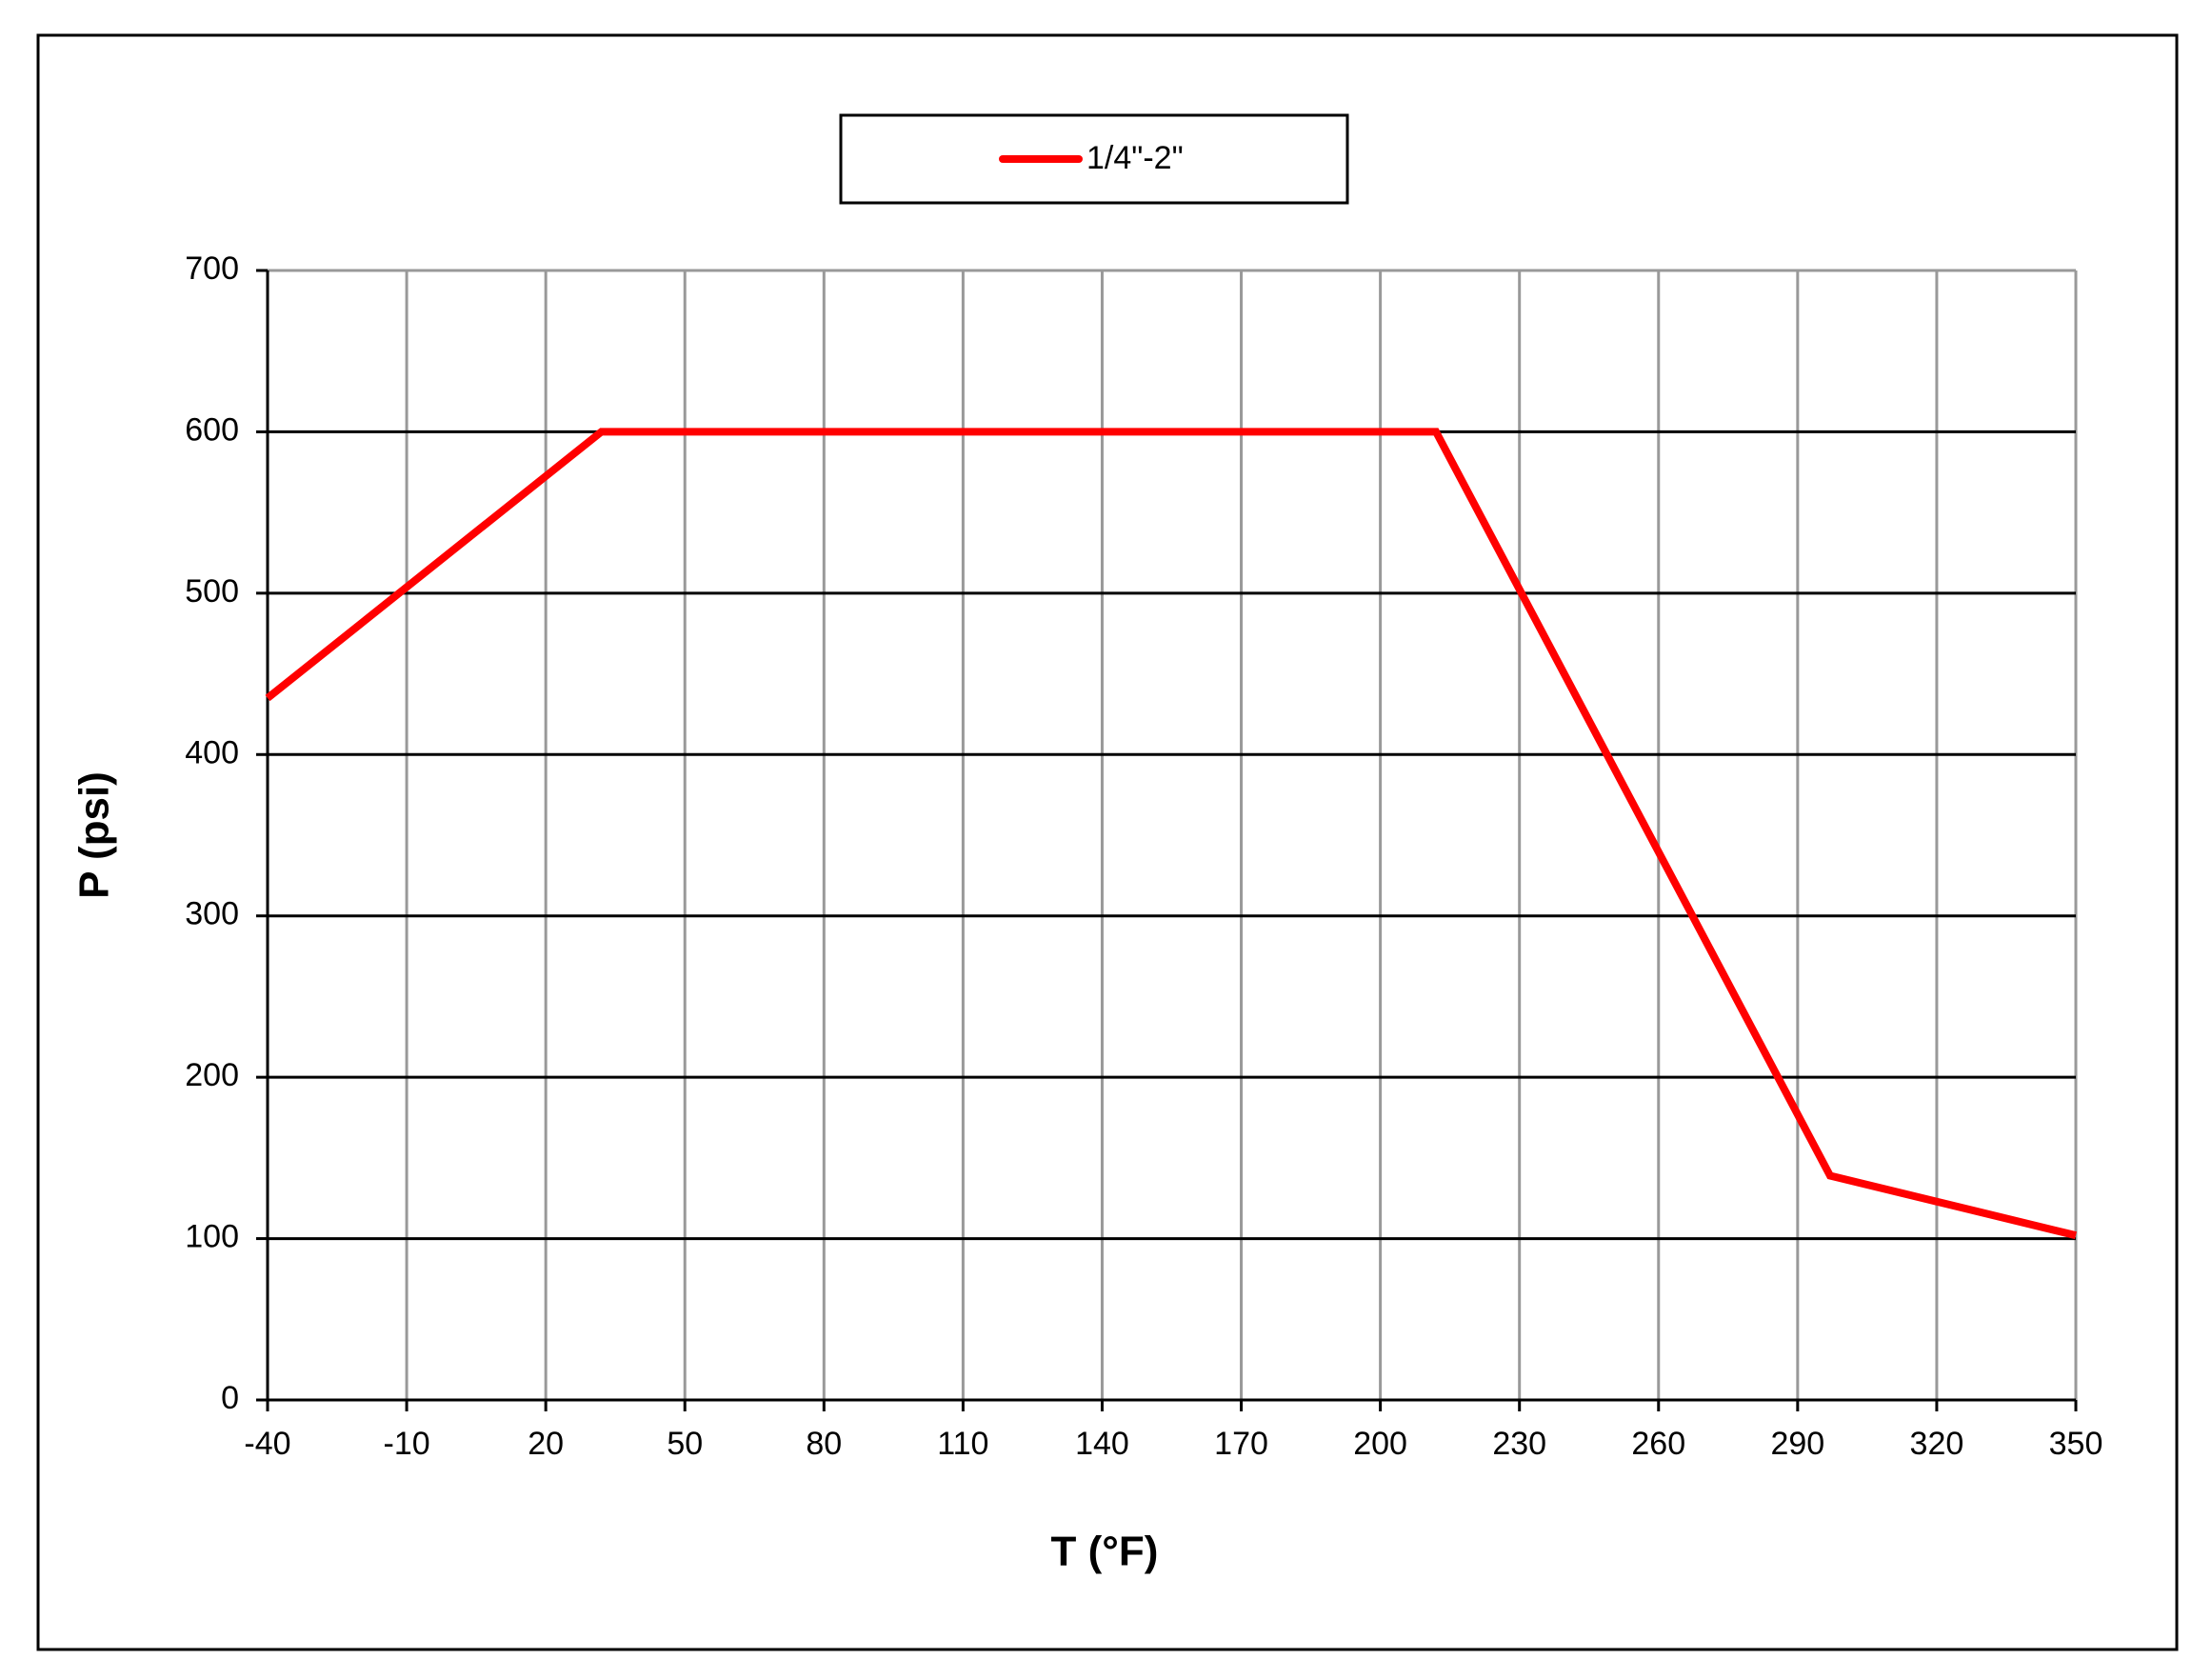  Describe the element at coordinates (94, 835) in the screenshot. I see `y-axis-title: P (psi)` at that location.